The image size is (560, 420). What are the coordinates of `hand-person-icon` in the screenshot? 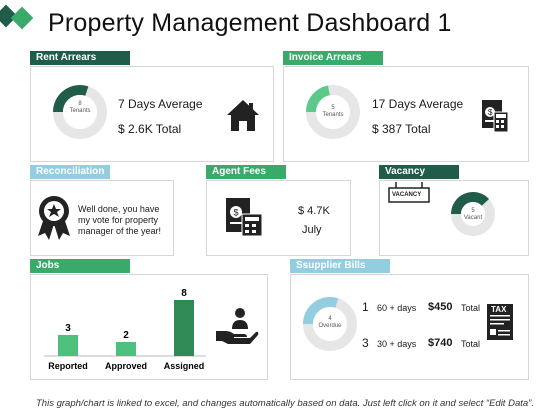 It's located at (237, 326).